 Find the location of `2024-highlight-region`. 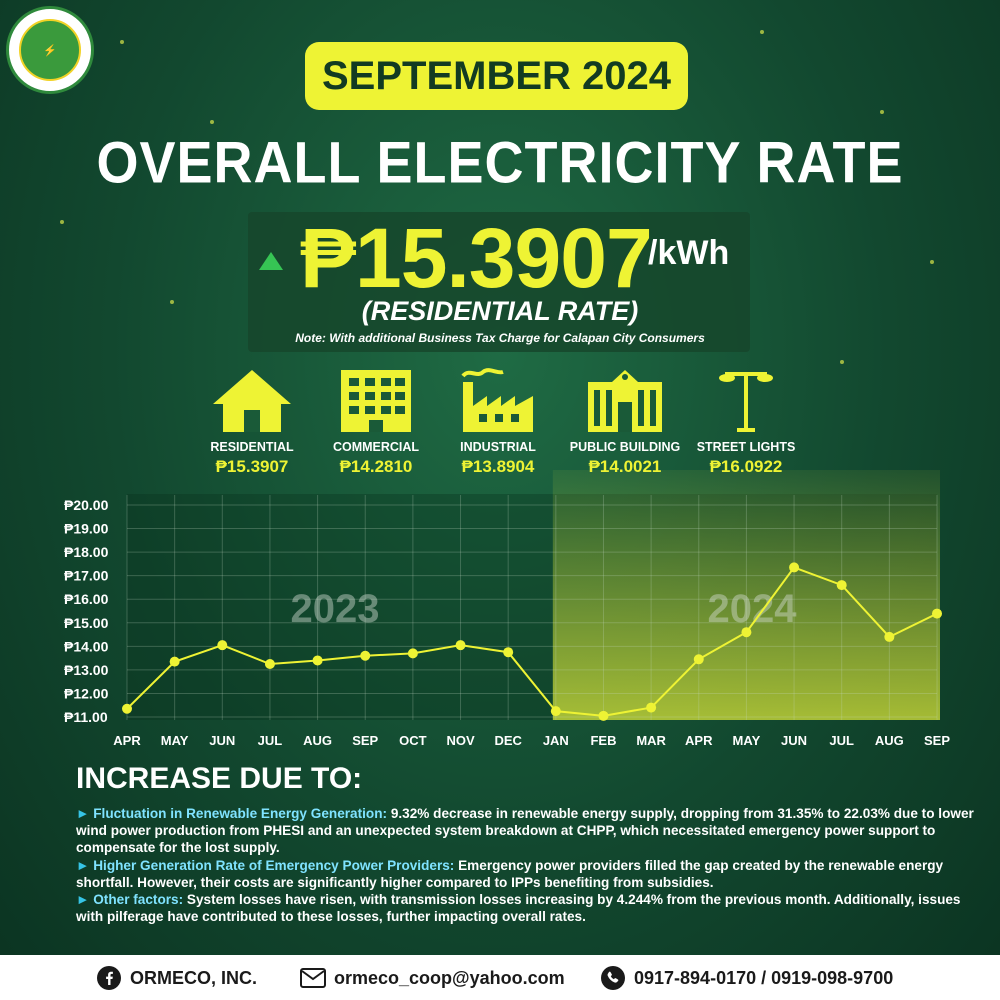

2024-highlight-region is located at coordinates (746, 595).